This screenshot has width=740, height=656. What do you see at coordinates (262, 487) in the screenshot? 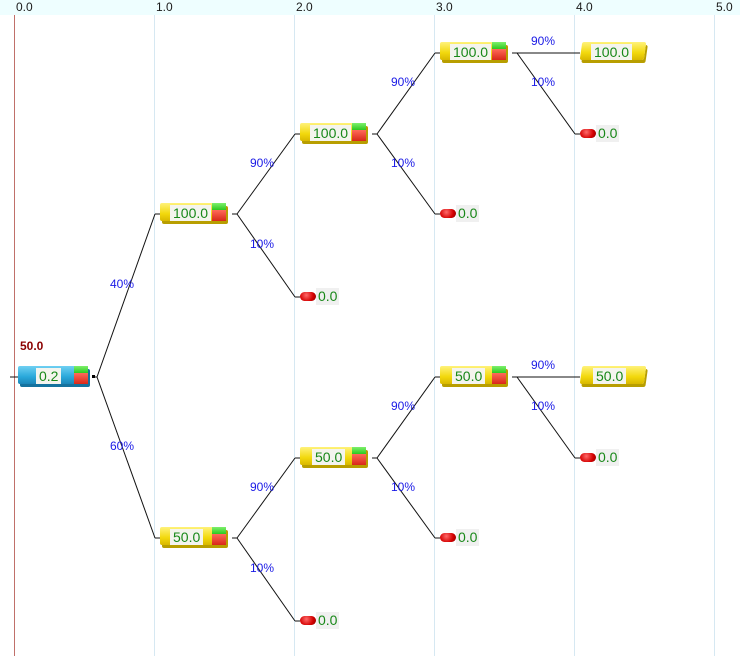
I see `prob-label-n2c: 90%` at bounding box center [262, 487].